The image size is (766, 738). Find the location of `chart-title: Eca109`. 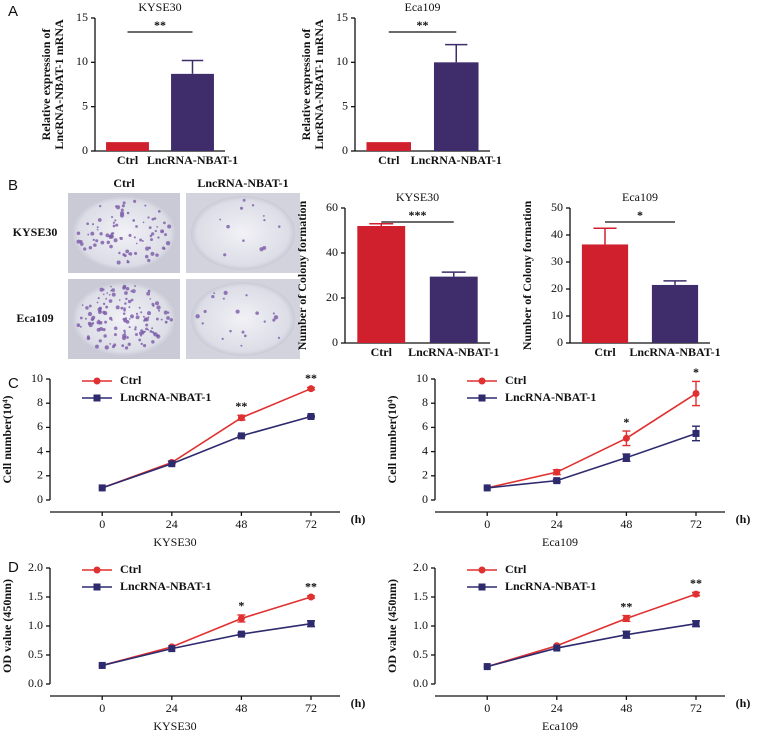

chart-title: Eca109 is located at coordinates (640, 197).